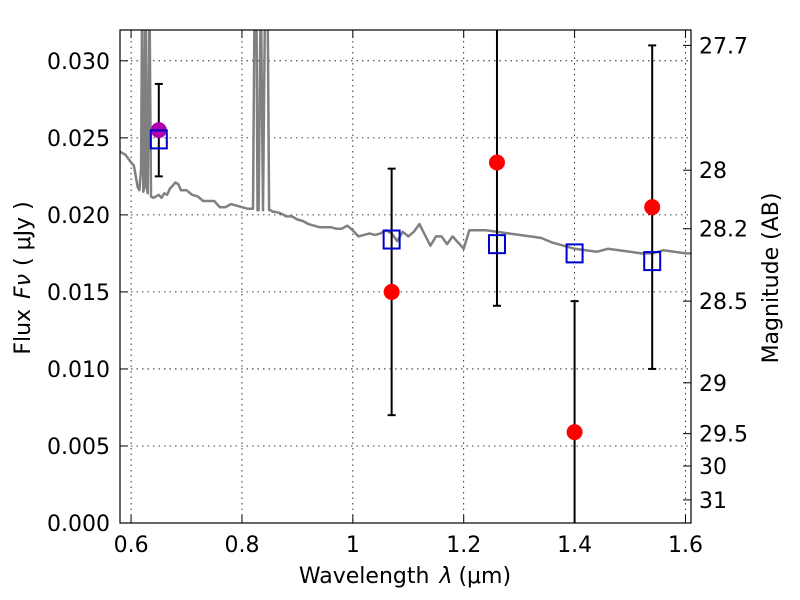 The width and height of the screenshot is (800, 600). I want to click on y2-tick-label: 28.2, so click(723, 230).